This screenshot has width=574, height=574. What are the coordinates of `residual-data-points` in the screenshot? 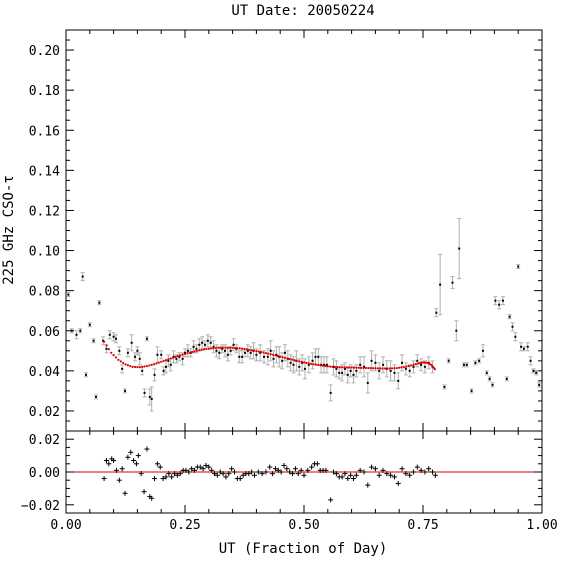 It's located at (269, 474).